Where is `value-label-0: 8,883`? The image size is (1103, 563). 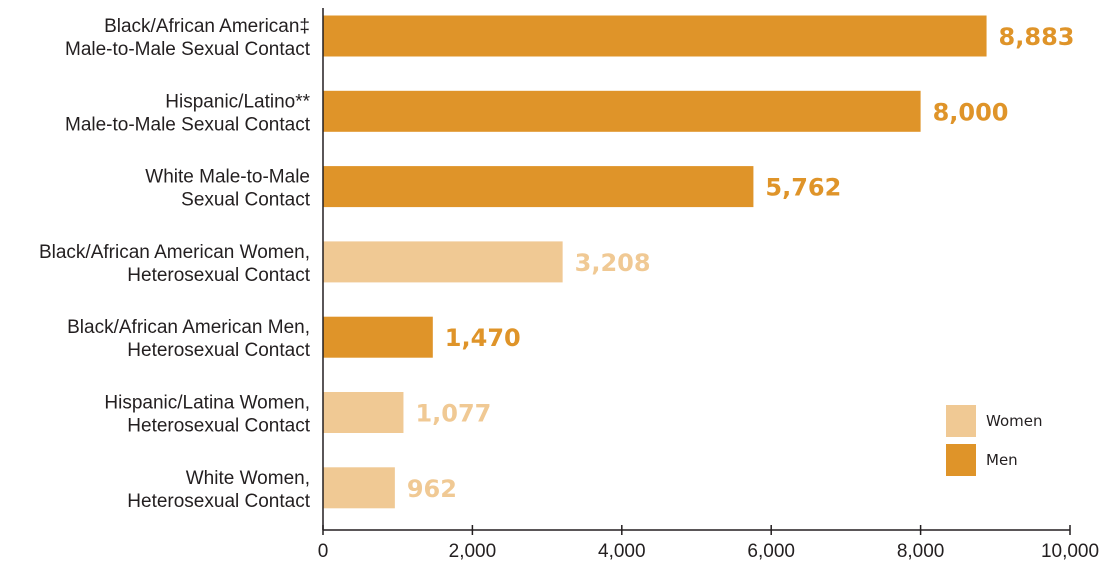 value-label-0: 8,883 is located at coordinates (1037, 37).